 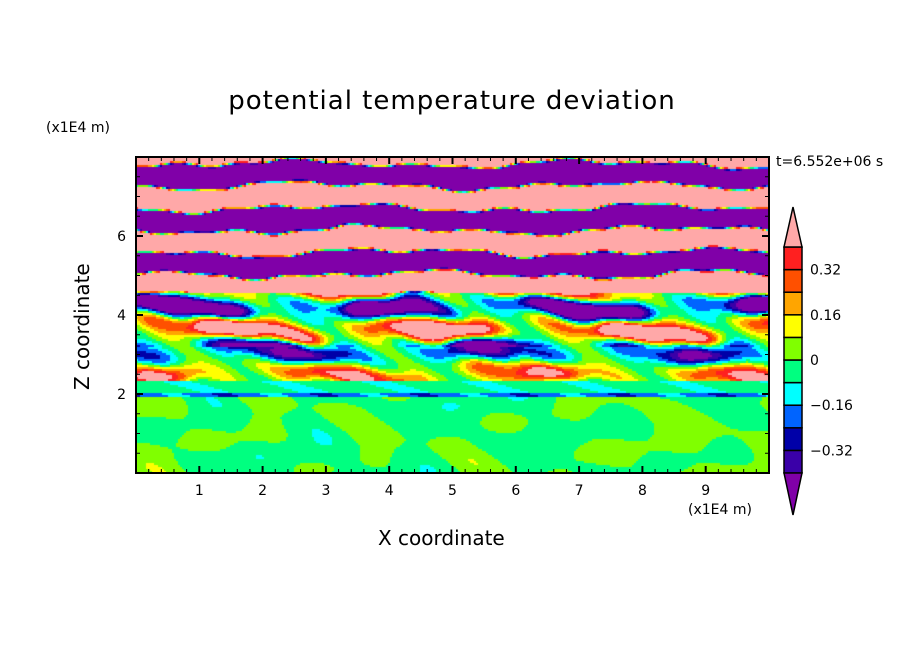 What do you see at coordinates (452, 491) in the screenshot?
I see `x-tick-label: 5` at bounding box center [452, 491].